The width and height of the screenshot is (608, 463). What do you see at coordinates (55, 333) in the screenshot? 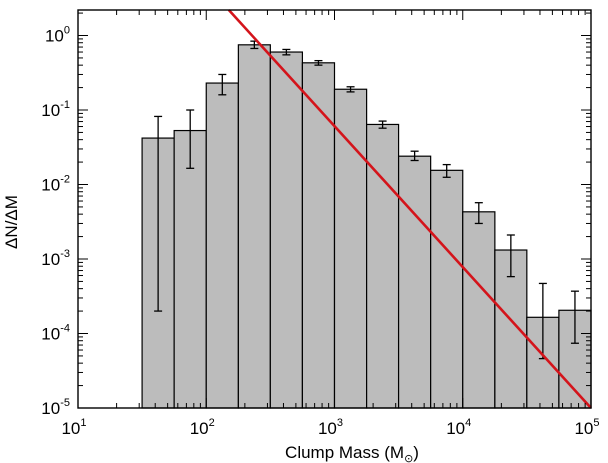
I see `y-tick-label: 10⁻⁴` at bounding box center [55, 333].